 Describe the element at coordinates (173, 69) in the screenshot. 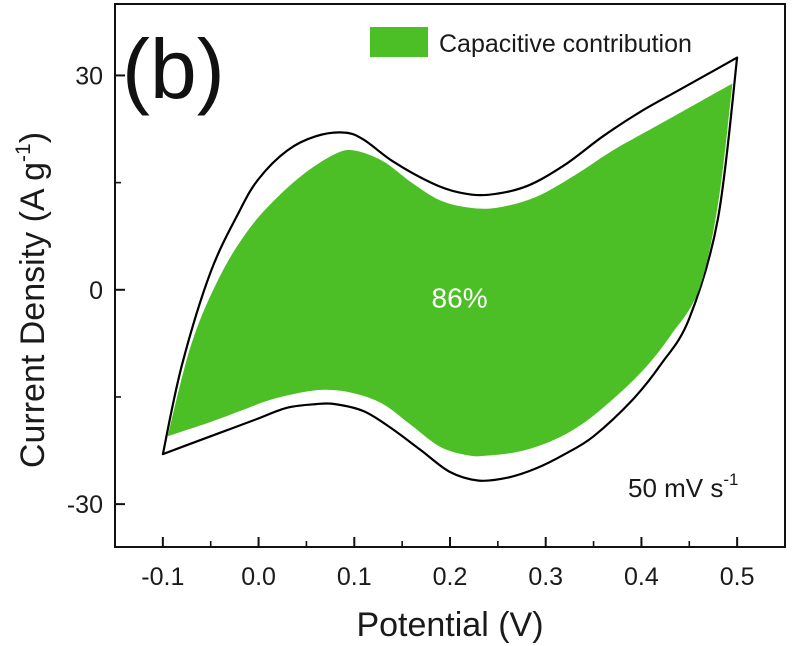

I see `panel-label: (b)` at that location.